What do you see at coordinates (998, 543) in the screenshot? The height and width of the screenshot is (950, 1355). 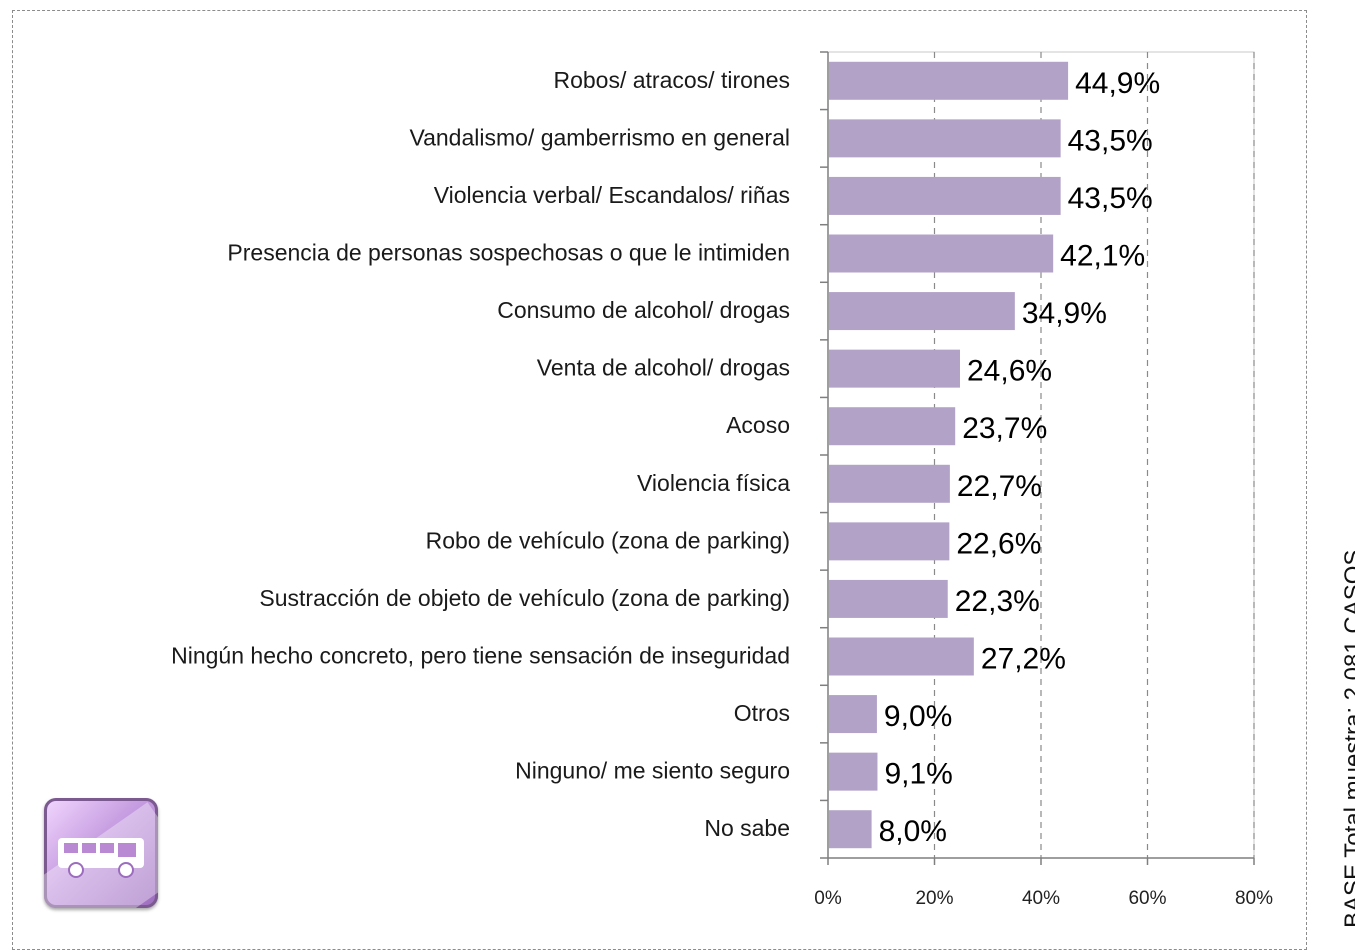 I see `value-label: 22,6%` at bounding box center [998, 543].